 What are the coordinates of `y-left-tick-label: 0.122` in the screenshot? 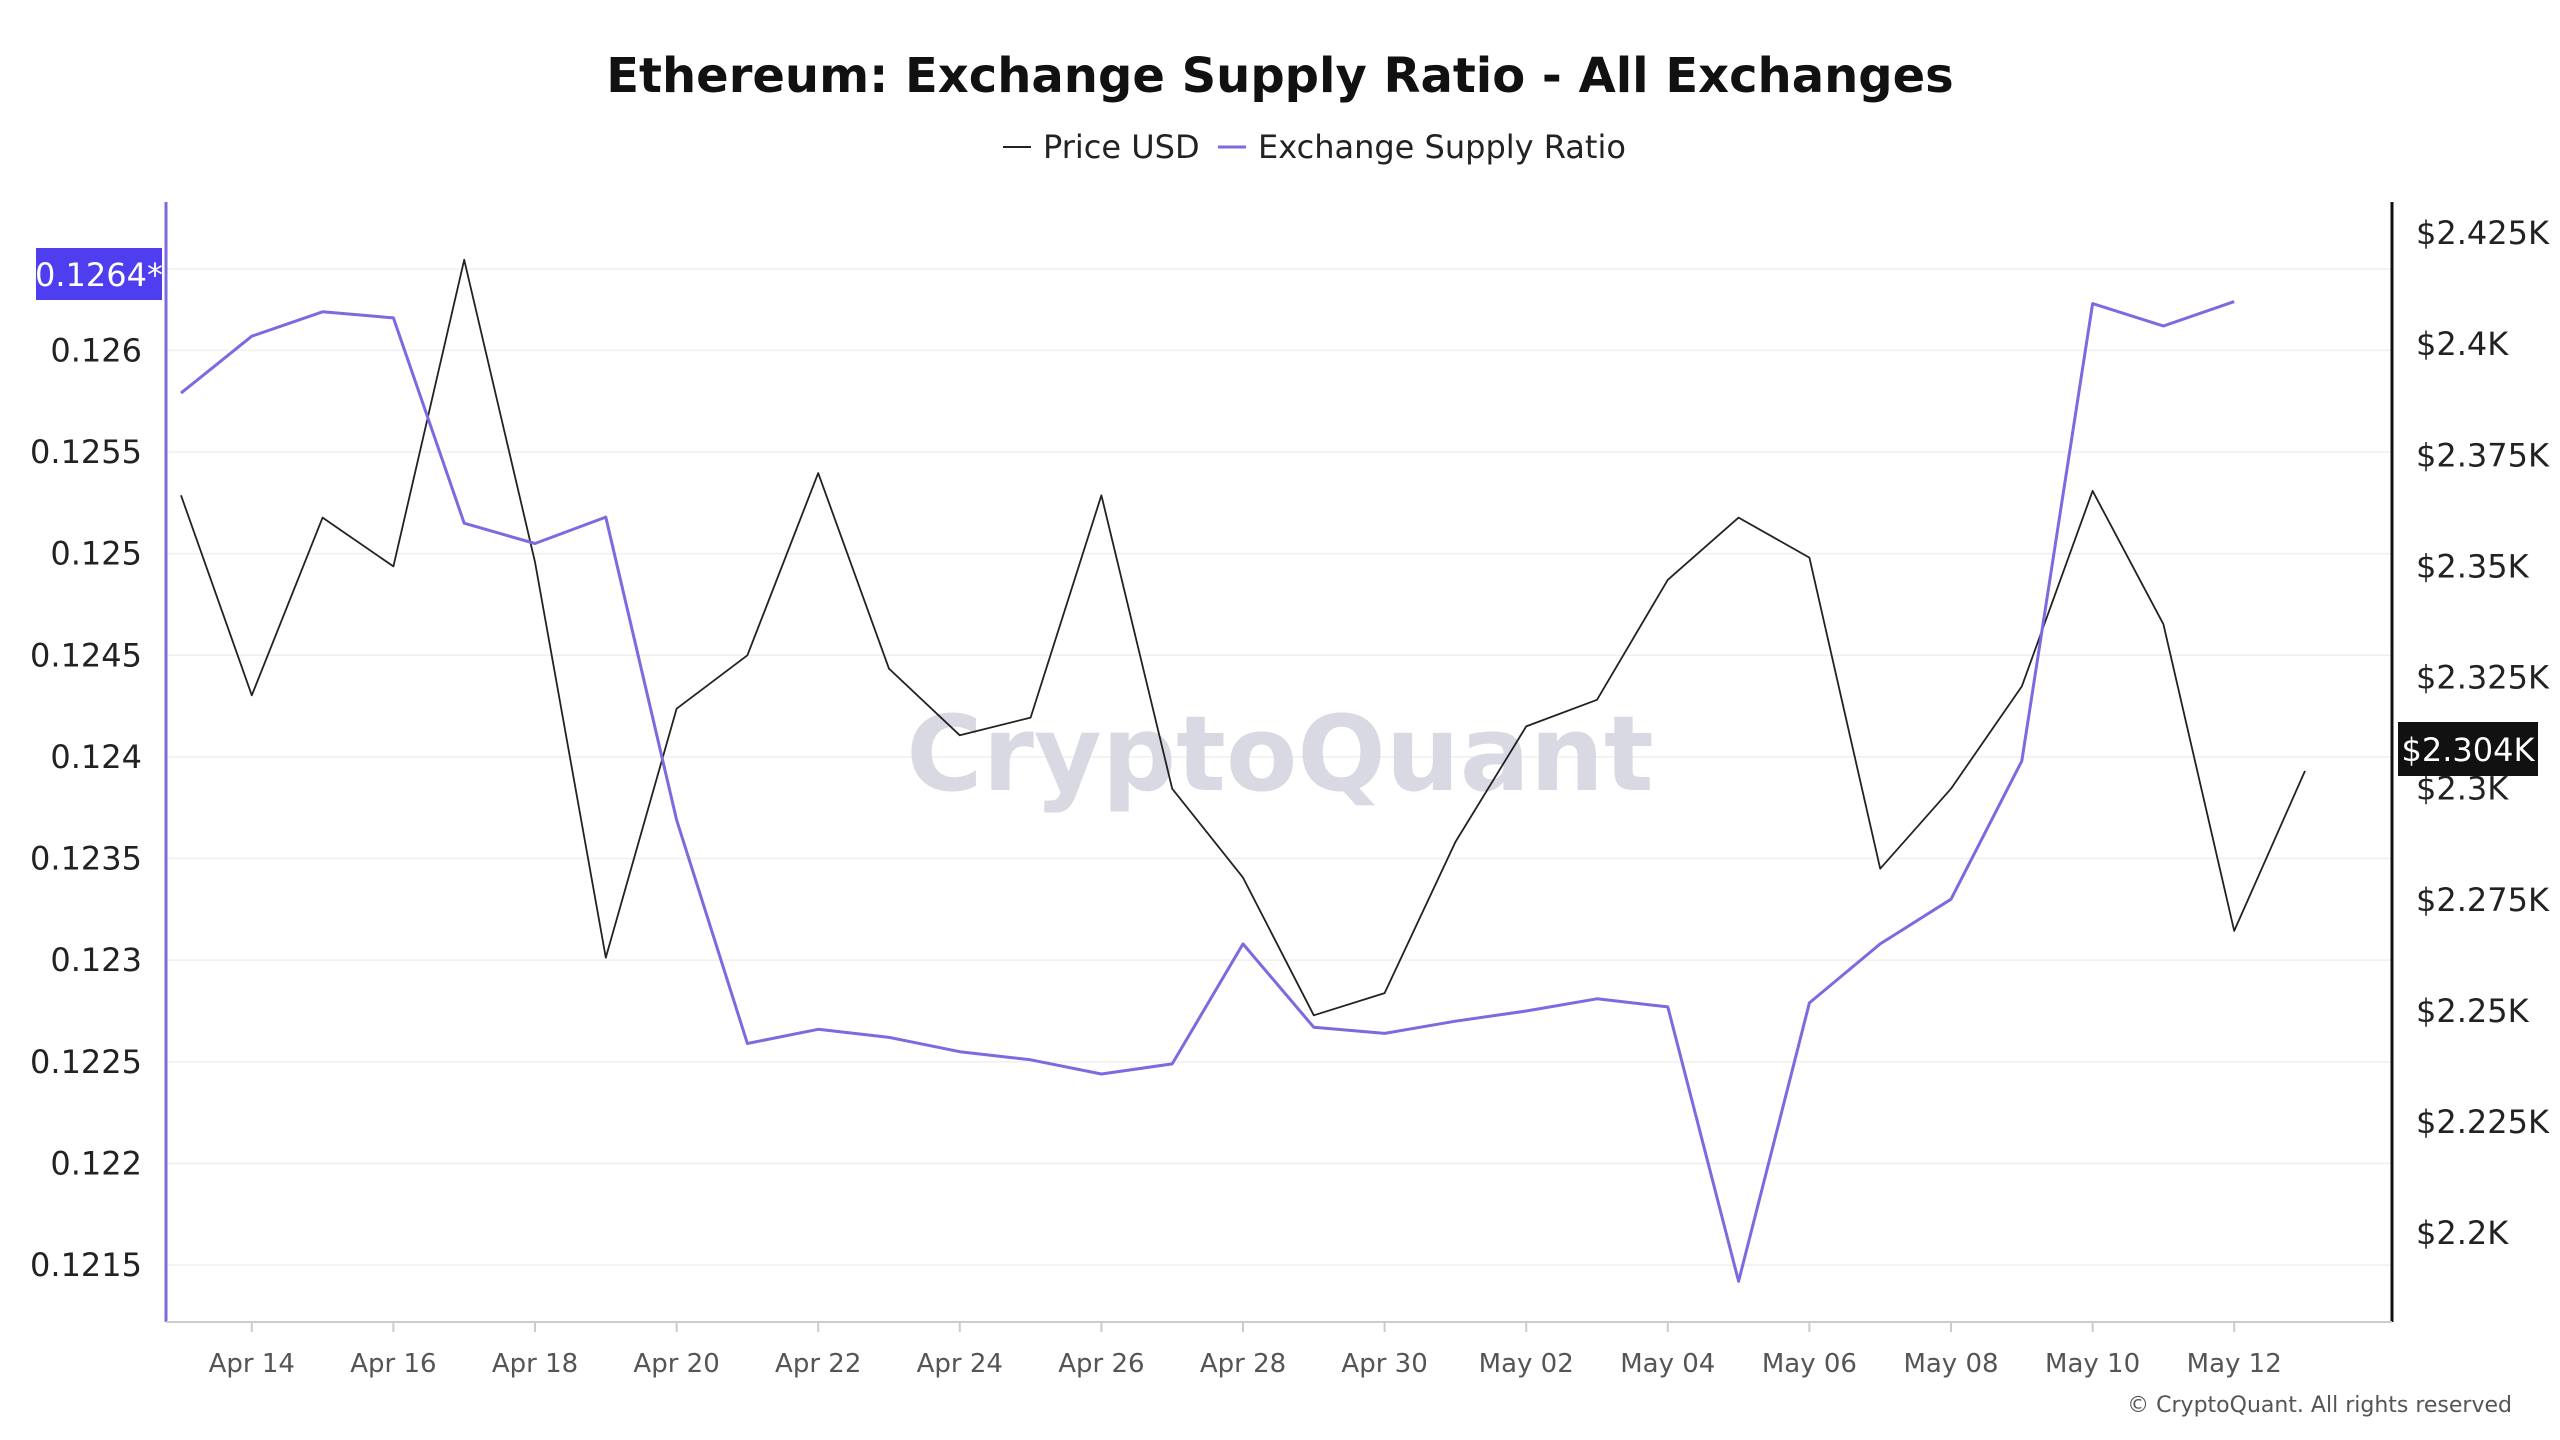 It's located at (96, 1163).